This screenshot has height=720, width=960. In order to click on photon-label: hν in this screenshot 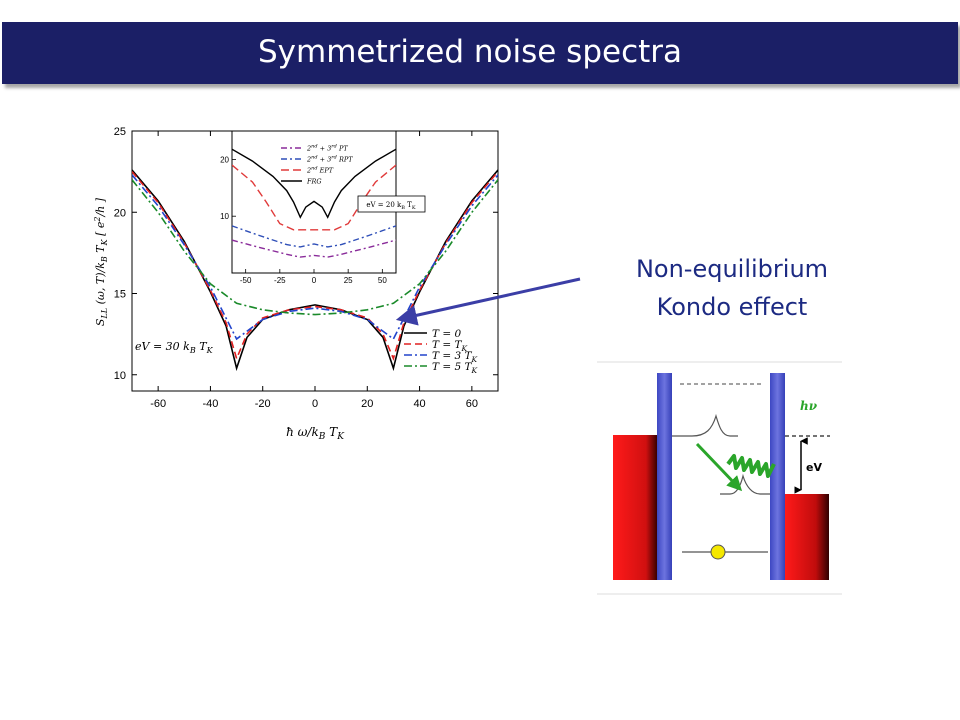, I will do `click(809, 406)`.